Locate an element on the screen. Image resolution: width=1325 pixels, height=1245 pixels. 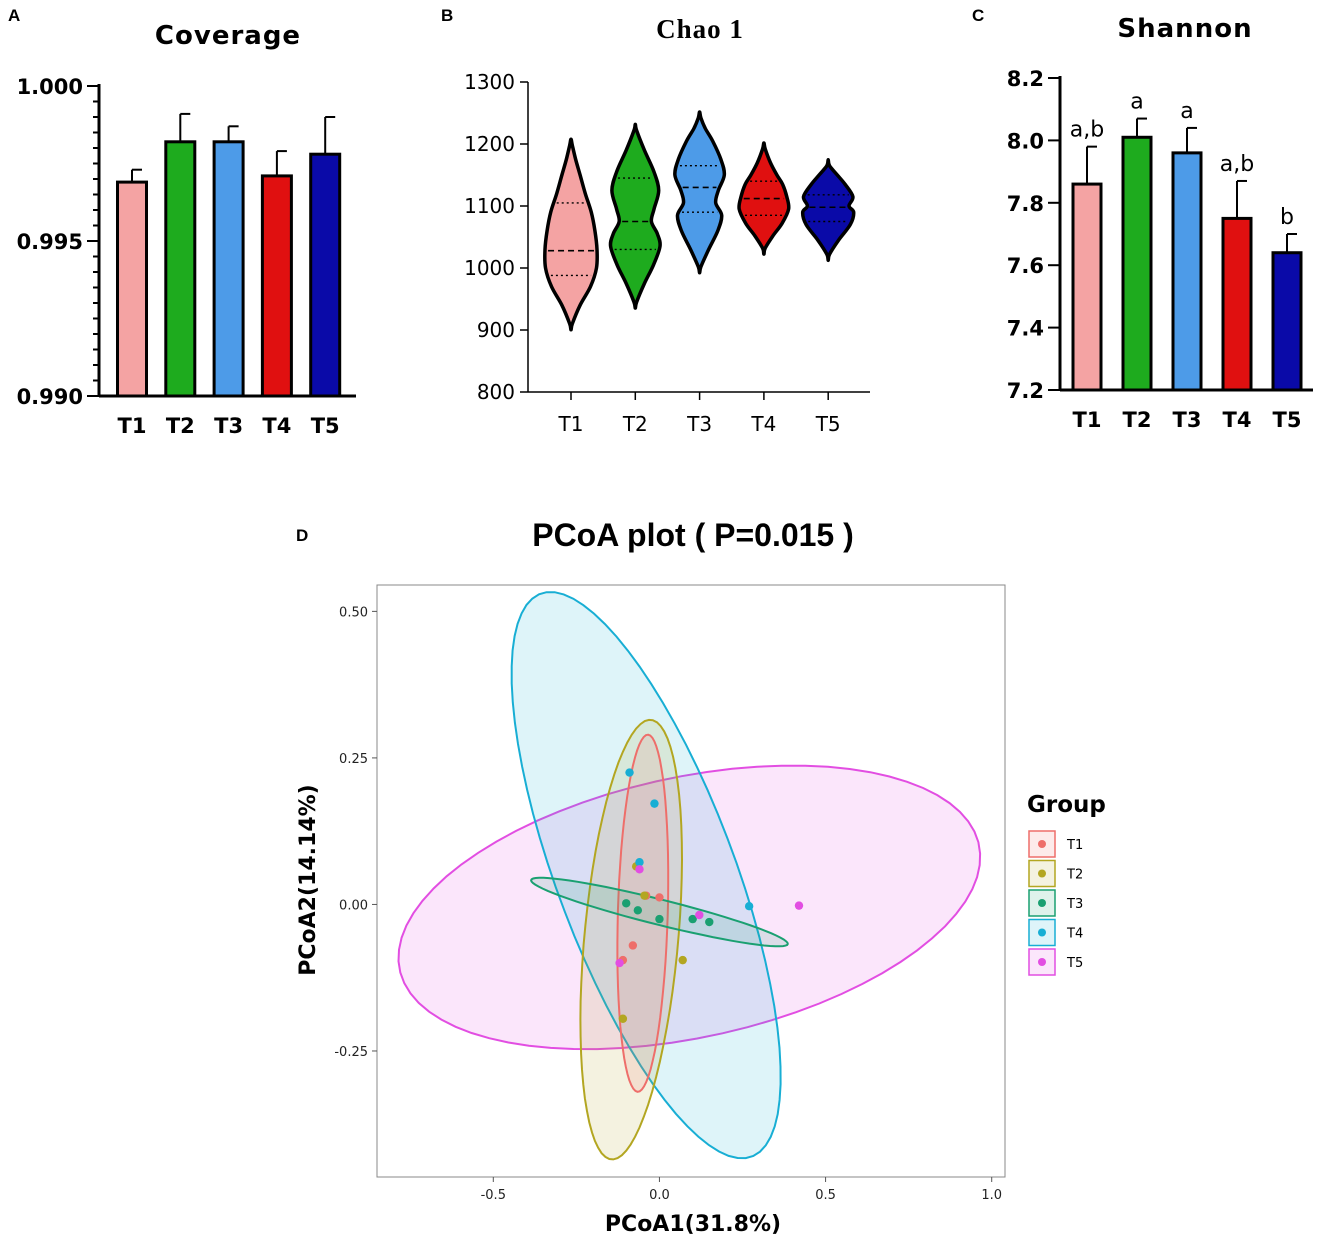
y-tick-label: 800 is located at coordinates (496, 392).